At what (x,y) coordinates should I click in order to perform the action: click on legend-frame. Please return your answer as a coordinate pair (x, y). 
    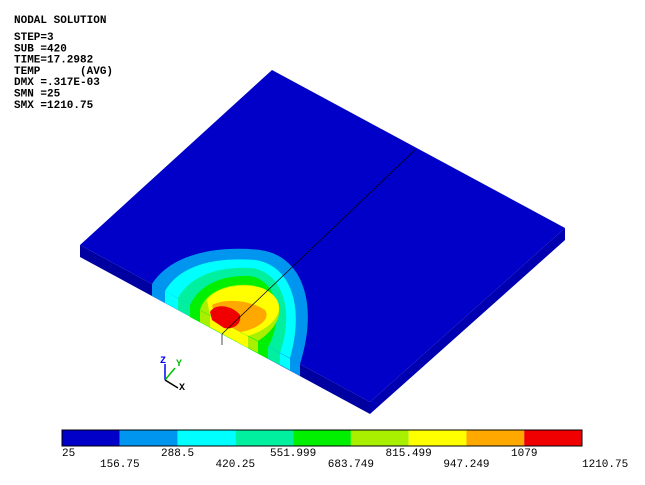
    Looking at the image, I should click on (322, 438).